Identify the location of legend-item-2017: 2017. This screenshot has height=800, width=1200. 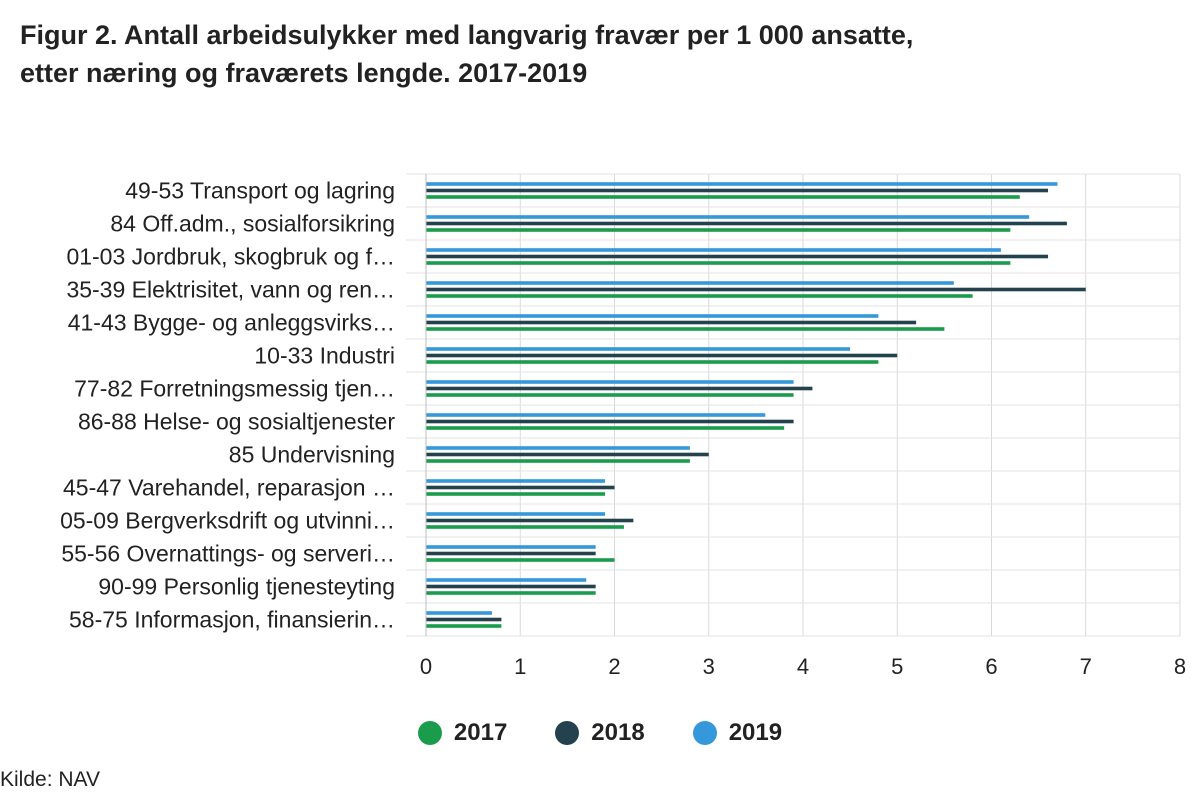
(462, 733).